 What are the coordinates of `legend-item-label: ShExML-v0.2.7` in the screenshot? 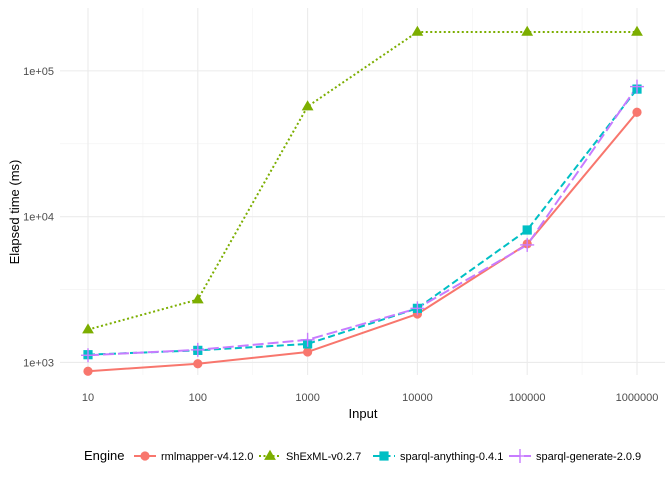 It's located at (323, 457).